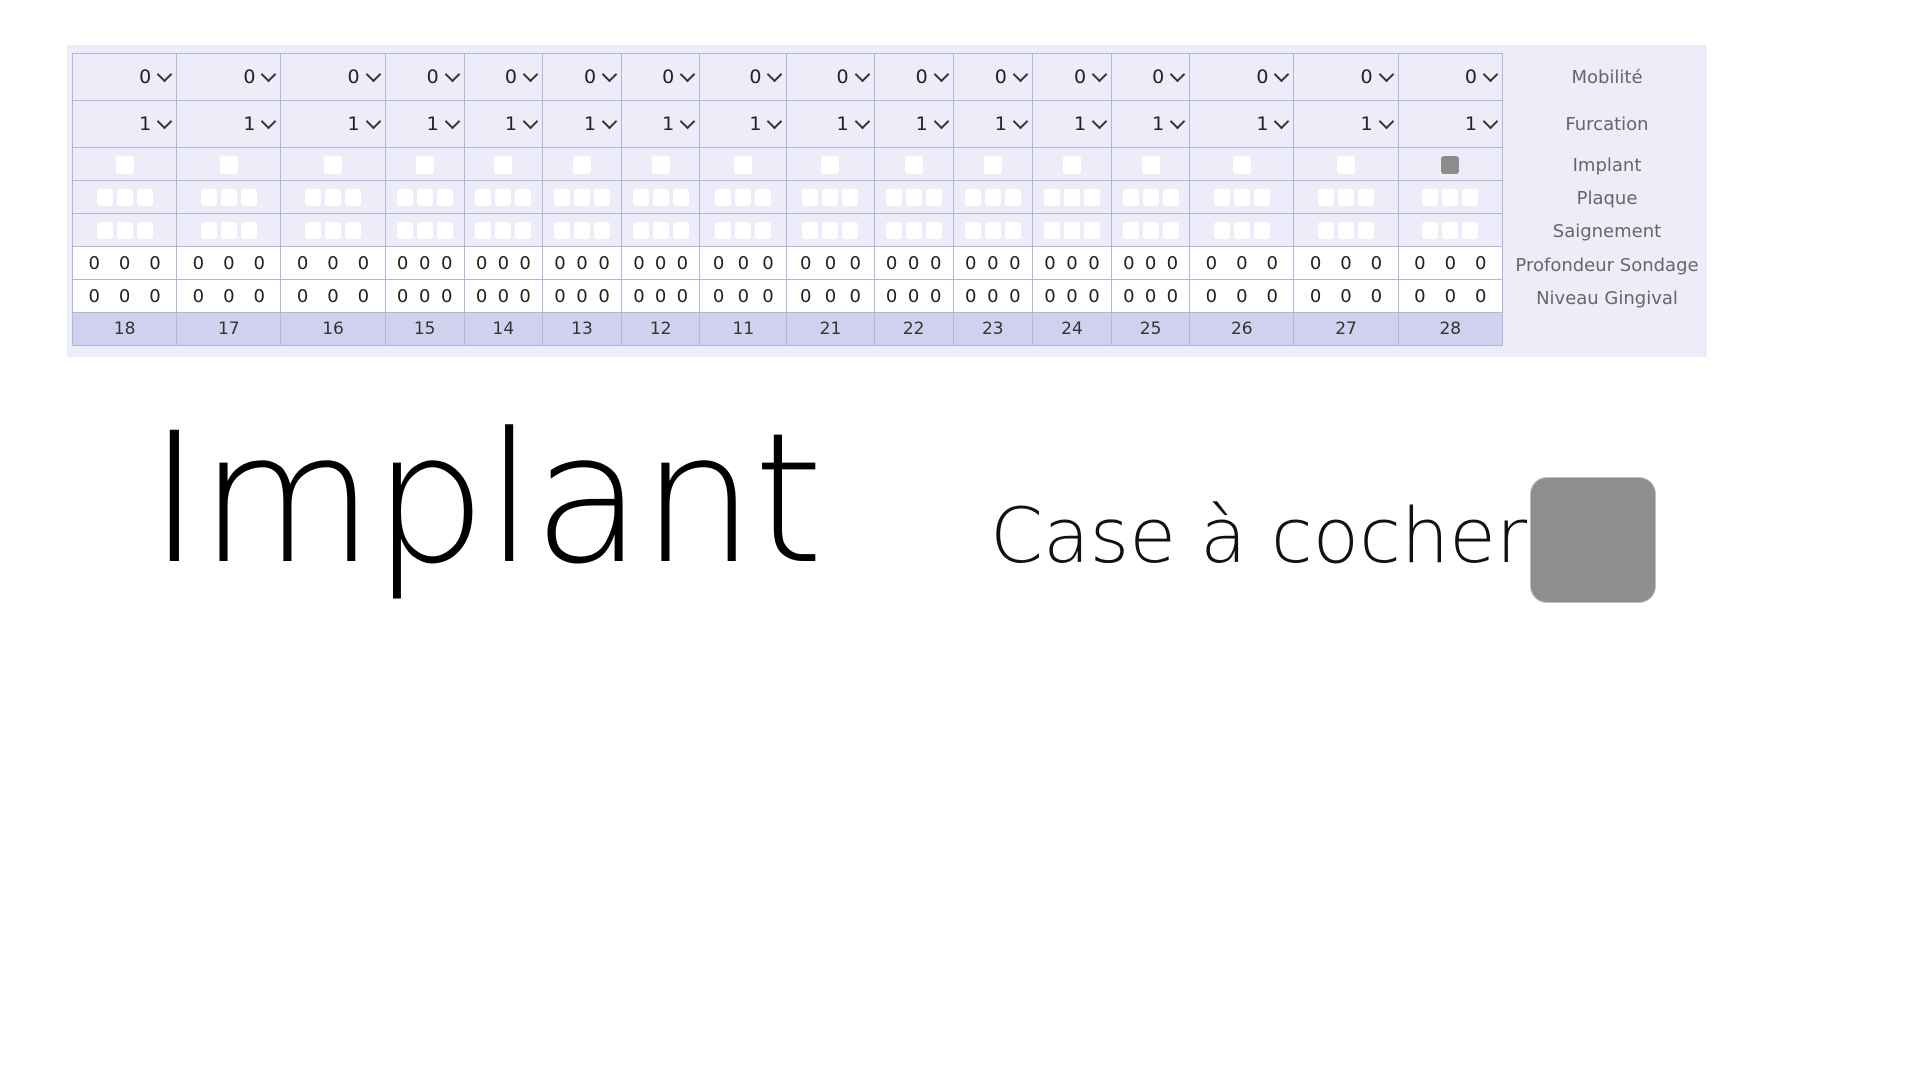 This screenshot has width=1920, height=1080. I want to click on niveau-input-23-3: 0, so click(1015, 296).